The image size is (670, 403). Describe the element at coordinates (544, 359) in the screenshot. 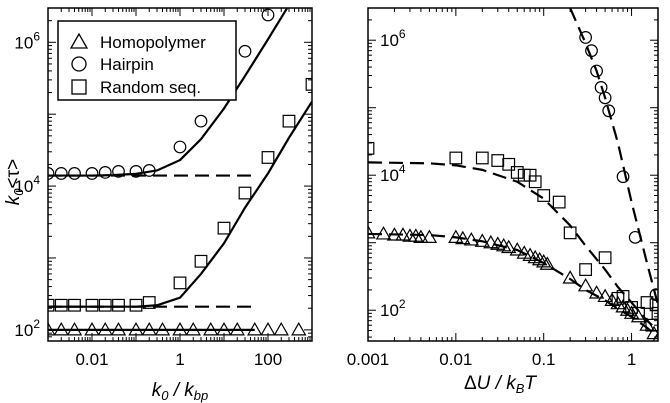

I see `x-tick-label: 0.1` at that location.